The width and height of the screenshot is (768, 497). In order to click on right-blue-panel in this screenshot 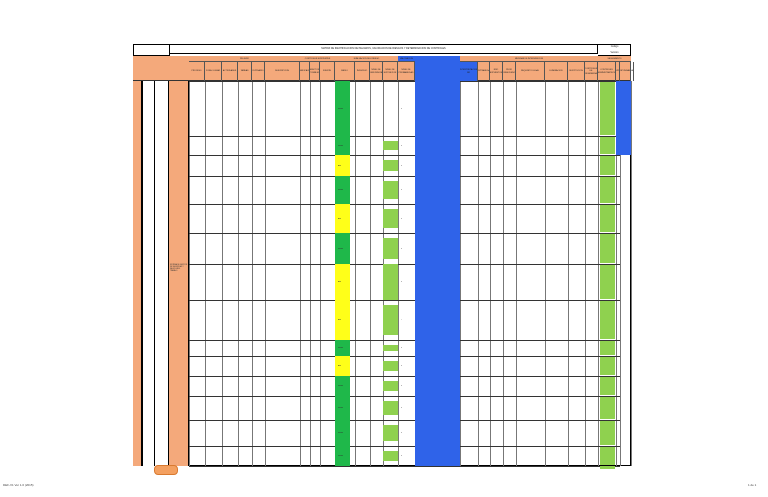, I will do `click(623, 118)`.